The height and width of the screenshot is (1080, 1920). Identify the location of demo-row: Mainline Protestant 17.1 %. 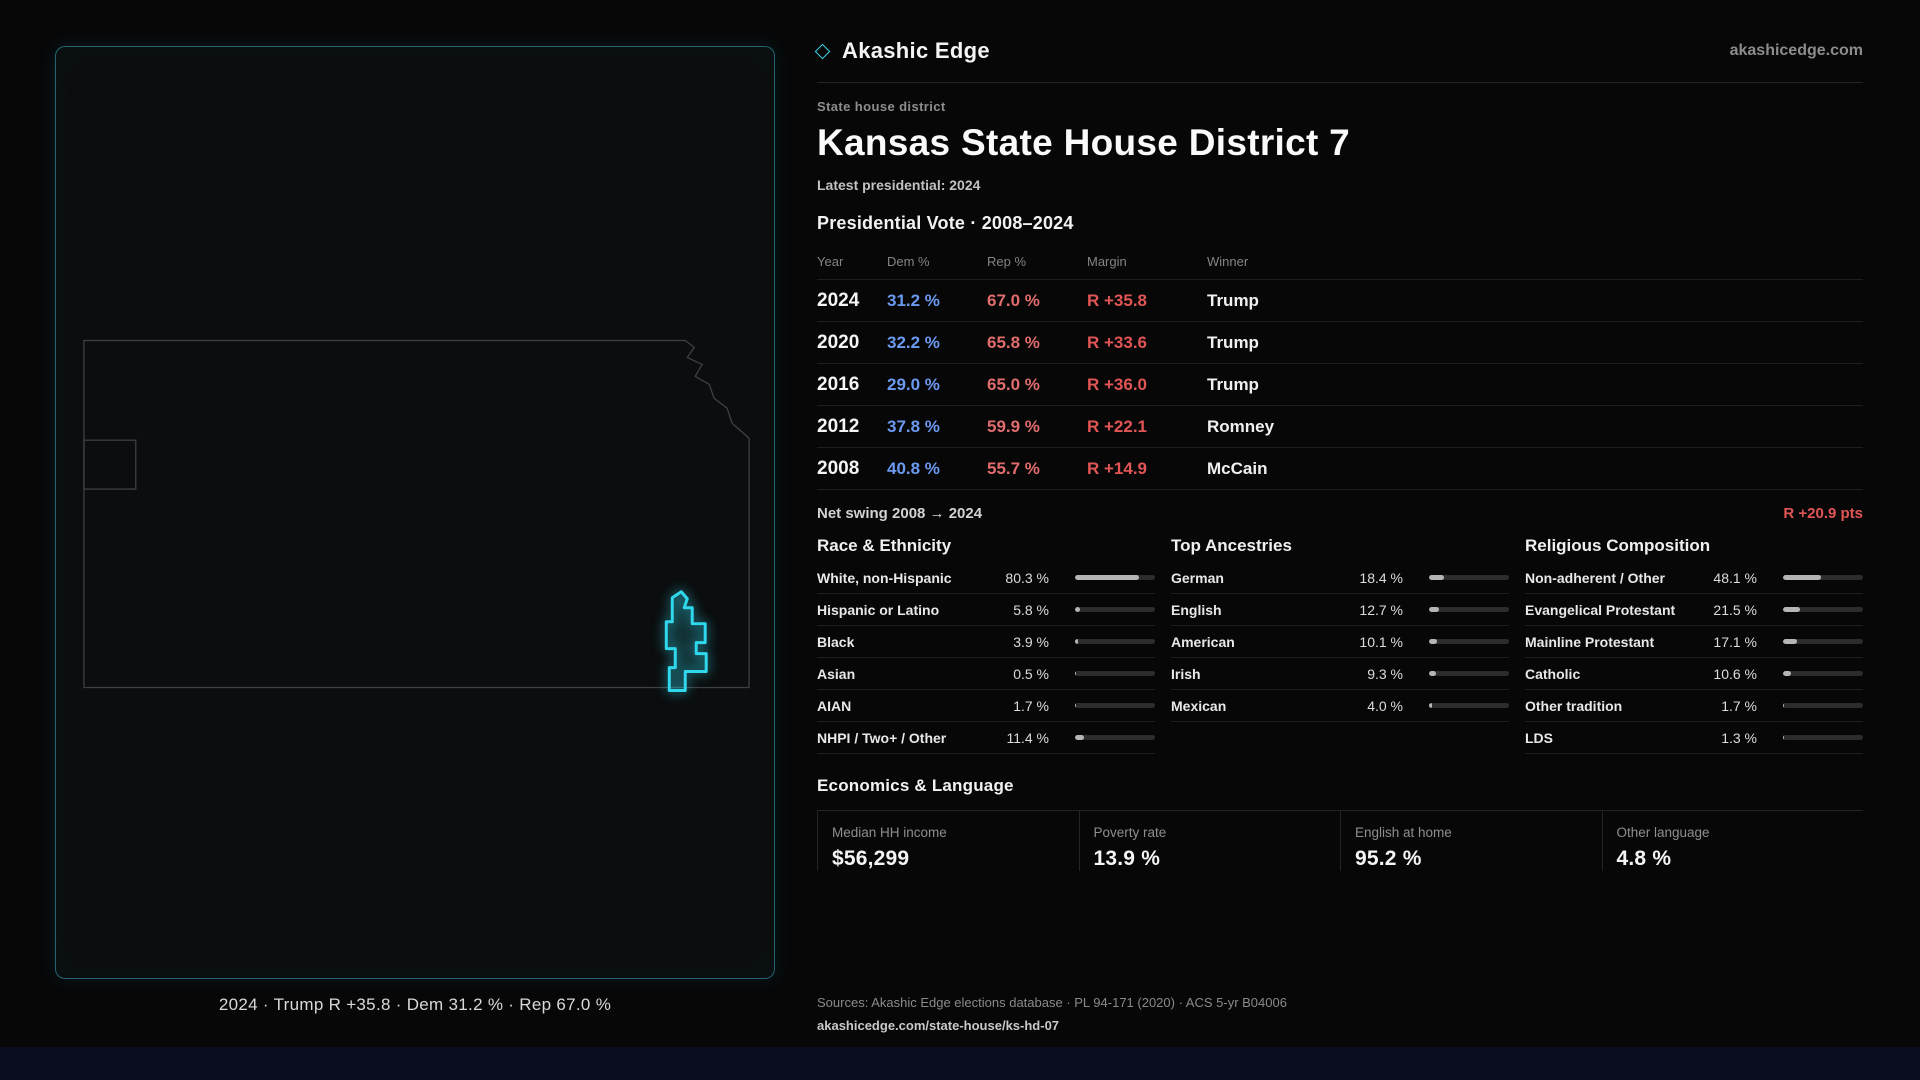
(1694, 642).